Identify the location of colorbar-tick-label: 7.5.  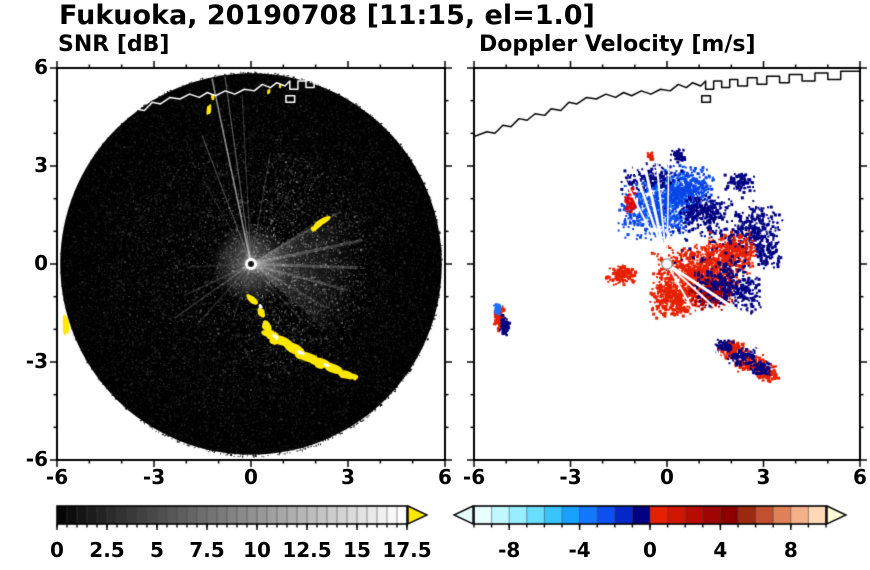
(207, 550).